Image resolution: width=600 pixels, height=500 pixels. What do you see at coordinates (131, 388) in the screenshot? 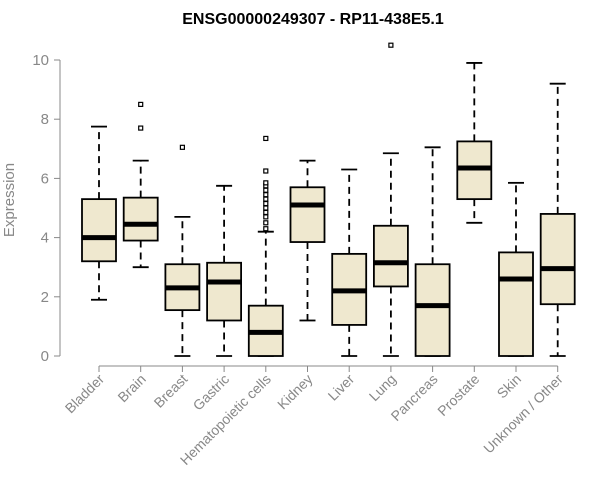
I see `x-tick-label: Brain` at bounding box center [131, 388].